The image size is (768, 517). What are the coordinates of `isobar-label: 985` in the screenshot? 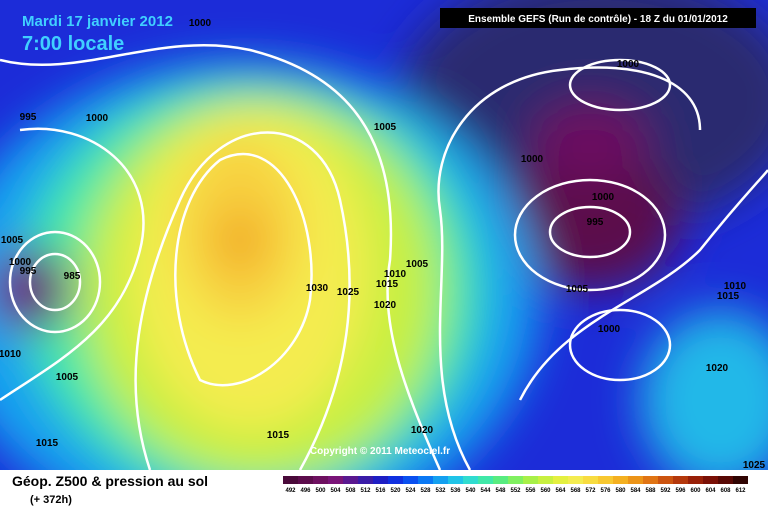 It's located at (72, 276).